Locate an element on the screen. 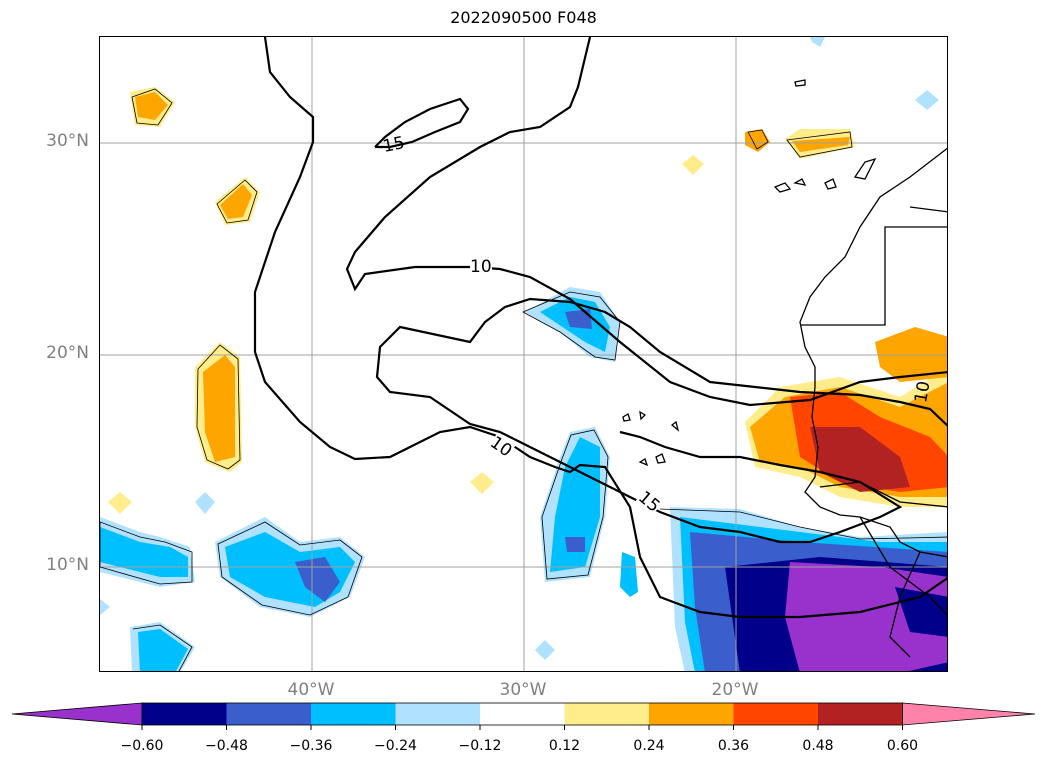 Image resolution: width=1047 pixels, height=765 pixels. colorbar-tick-label: −0.24 is located at coordinates (395, 746).